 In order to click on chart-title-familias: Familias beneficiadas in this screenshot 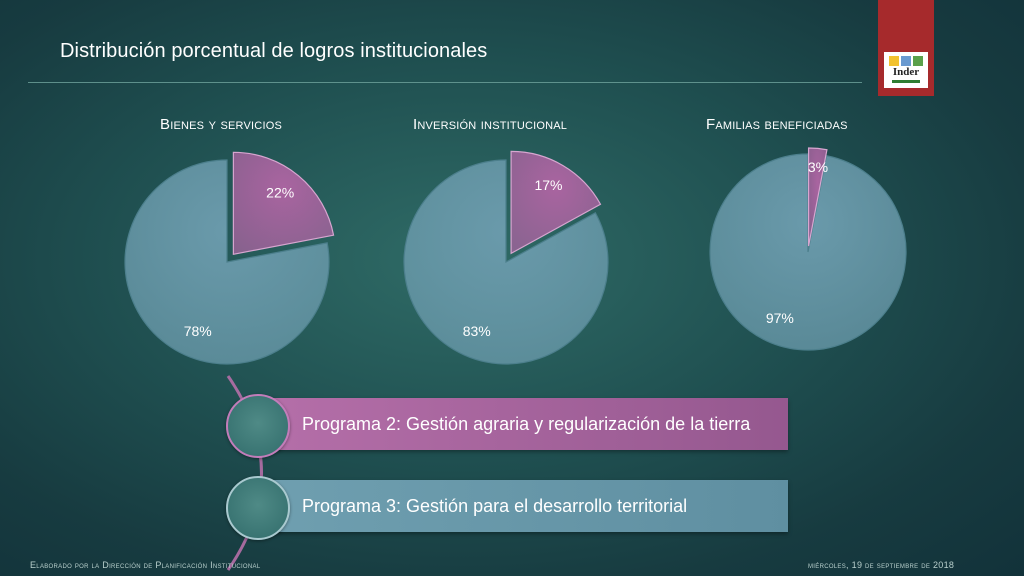, I will do `click(777, 124)`.